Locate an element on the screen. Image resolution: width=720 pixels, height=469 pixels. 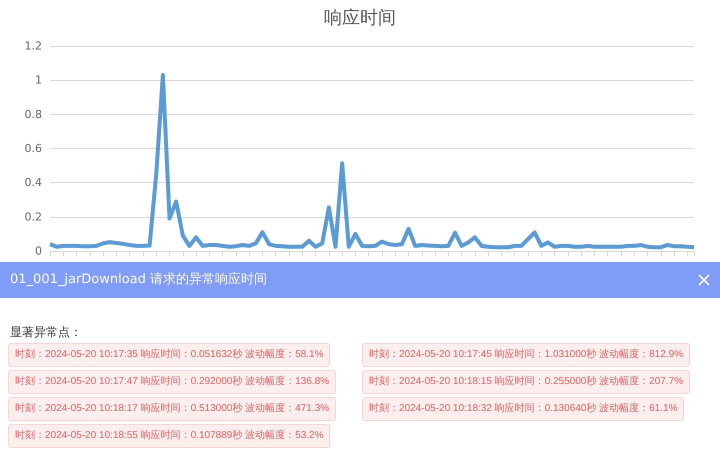
y-tick-label: 1 is located at coordinates (38, 80).